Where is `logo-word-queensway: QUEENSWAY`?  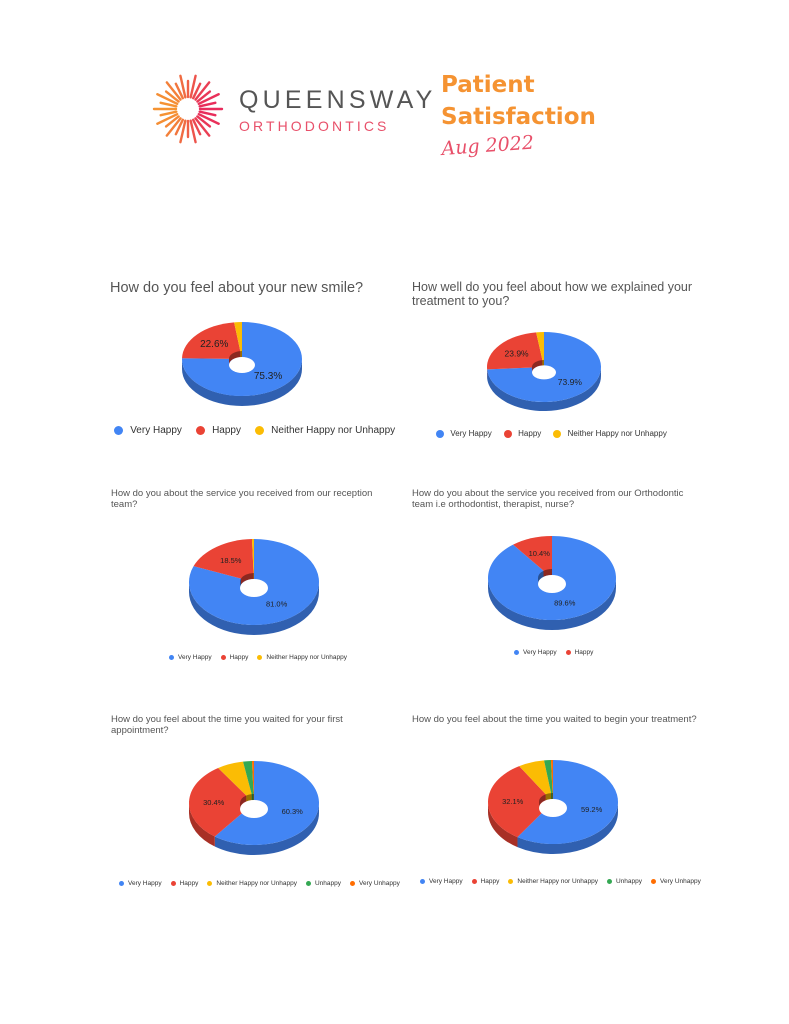
logo-word-queensway: QUEENSWAY is located at coordinates (338, 100).